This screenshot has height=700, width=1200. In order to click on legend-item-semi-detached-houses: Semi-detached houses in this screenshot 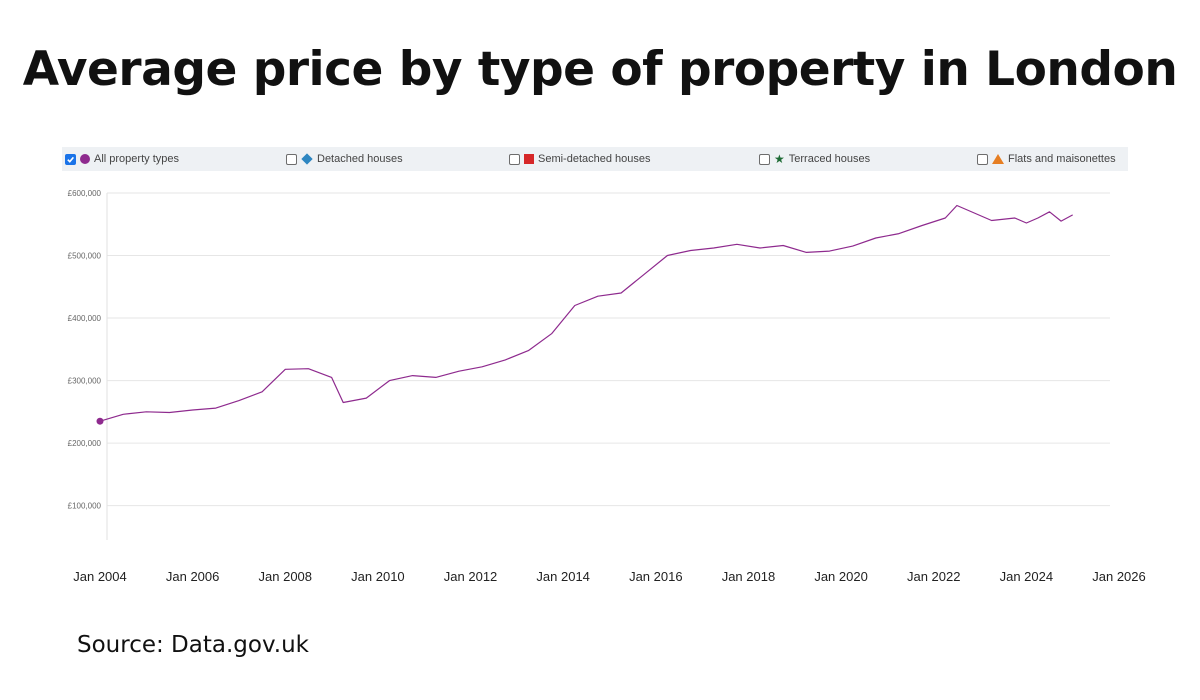, I will do `click(580, 159)`.